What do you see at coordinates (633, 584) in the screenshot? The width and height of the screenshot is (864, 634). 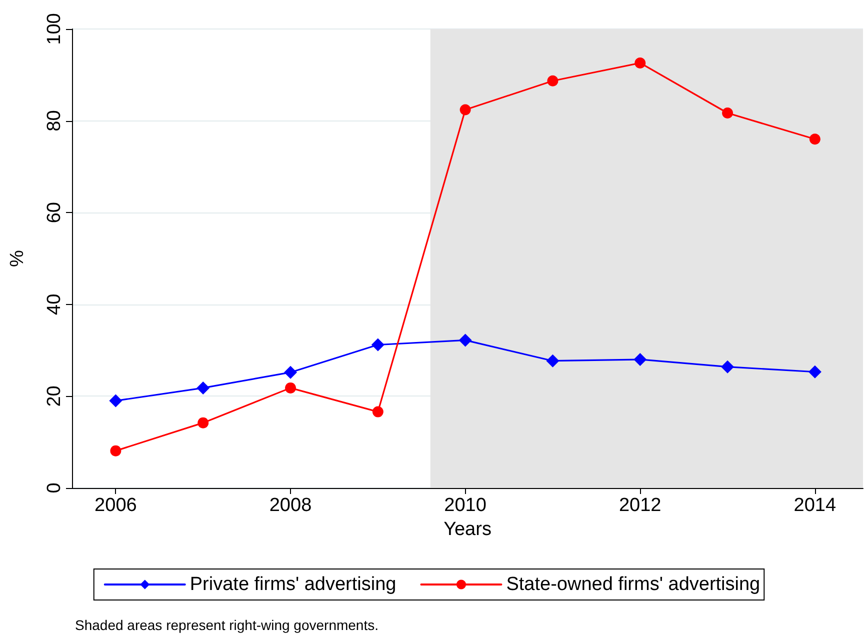 I see `legend-label: State-owned firms' advertising` at bounding box center [633, 584].